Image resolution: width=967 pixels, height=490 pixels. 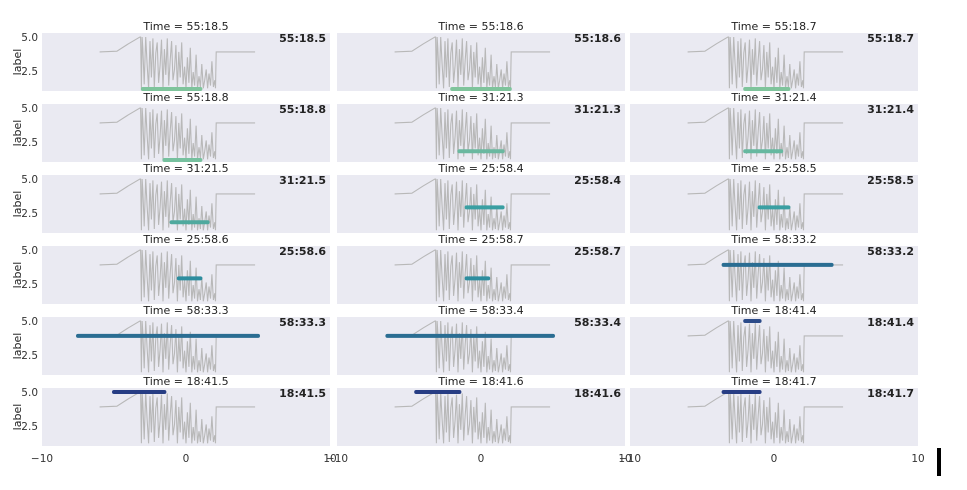 What do you see at coordinates (773, 381) in the screenshot?
I see `panel-title: Time = 18:41.7` at bounding box center [773, 381].